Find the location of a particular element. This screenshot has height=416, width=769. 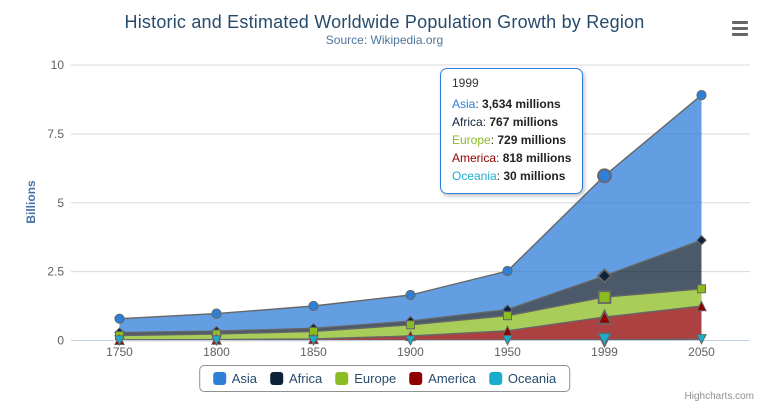

legend: Asia Africa Europe America Oceania is located at coordinates (384, 378).